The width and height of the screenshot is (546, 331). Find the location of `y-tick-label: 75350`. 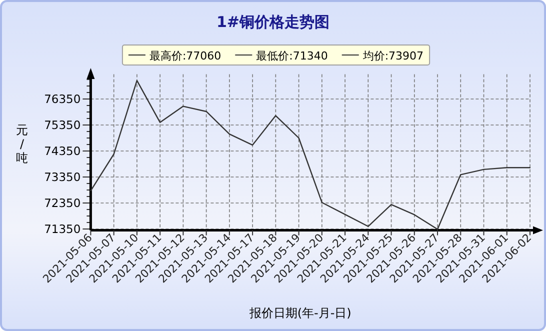

y-tick-label: 75350 is located at coordinates (62, 125).